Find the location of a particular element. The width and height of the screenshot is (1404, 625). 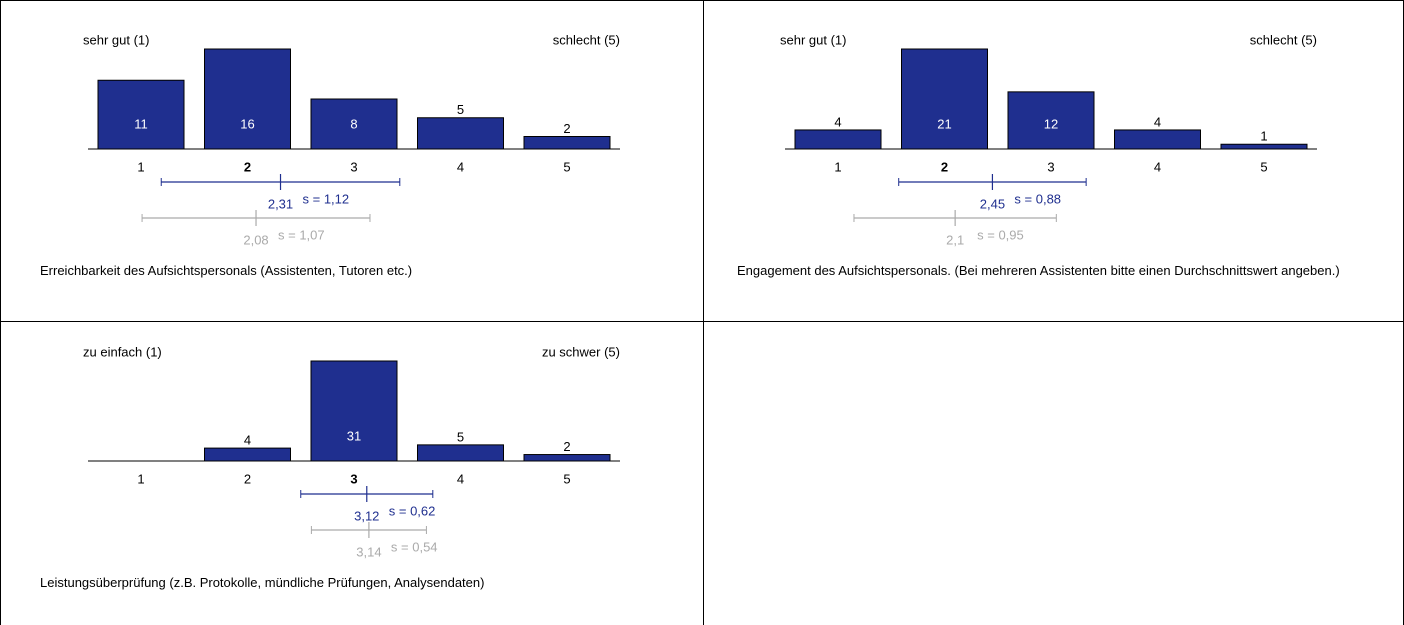

mean-label: 3,14 is located at coordinates (368, 551).